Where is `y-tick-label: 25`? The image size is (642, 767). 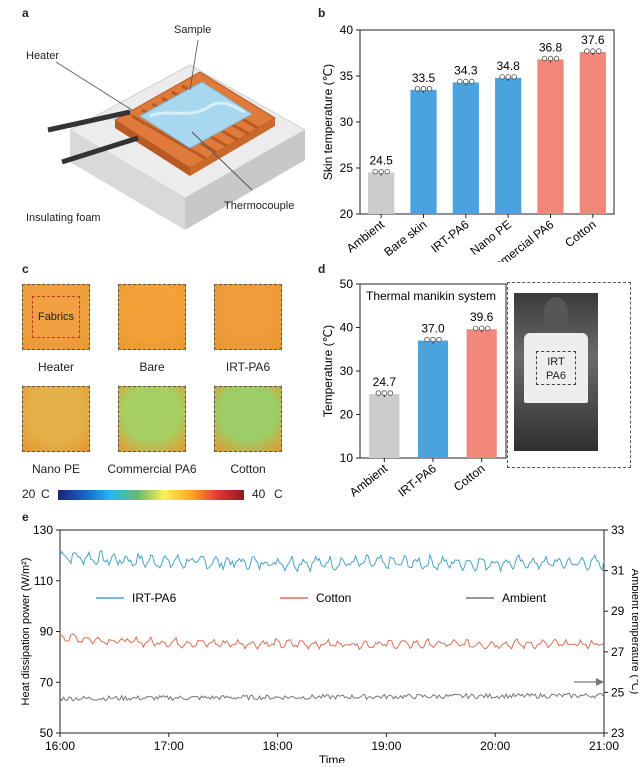
y-tick-label: 25 is located at coordinates (347, 168).